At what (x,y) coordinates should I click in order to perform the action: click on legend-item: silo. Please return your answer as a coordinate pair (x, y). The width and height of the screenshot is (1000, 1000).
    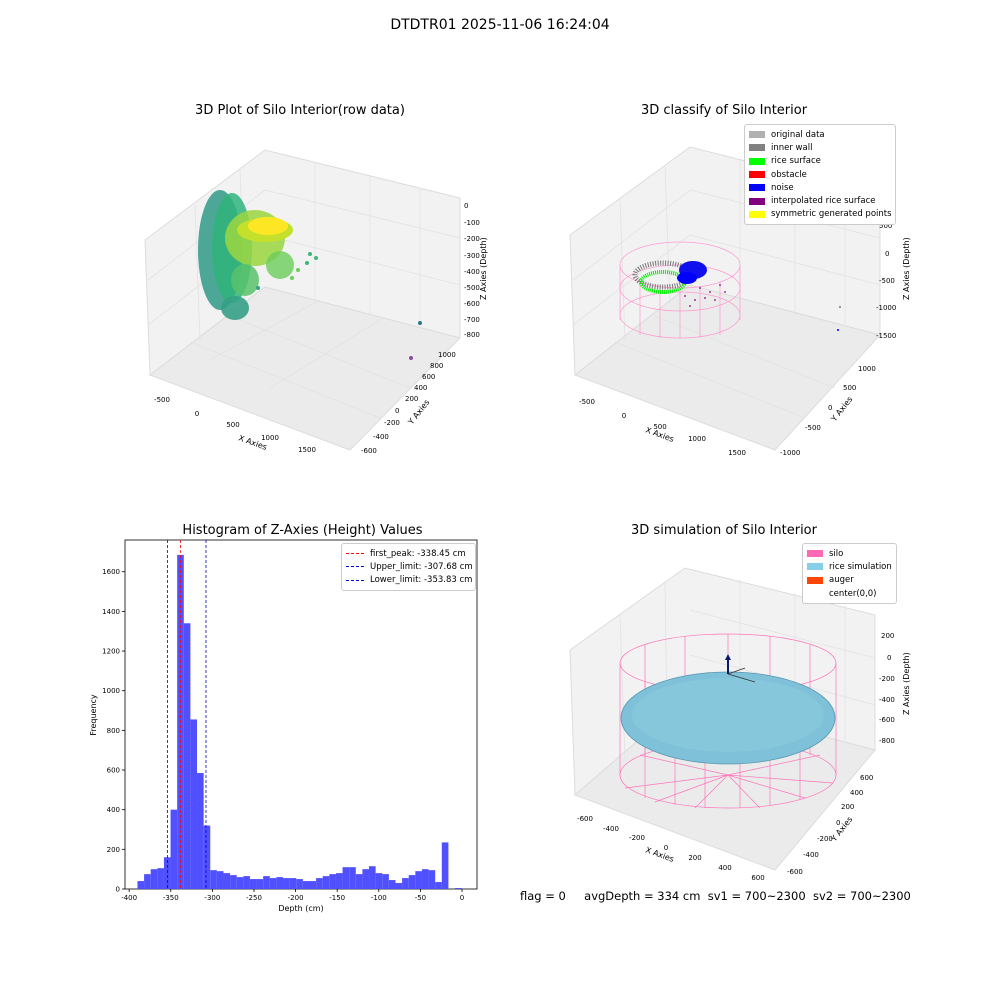
    Looking at the image, I should click on (849, 553).